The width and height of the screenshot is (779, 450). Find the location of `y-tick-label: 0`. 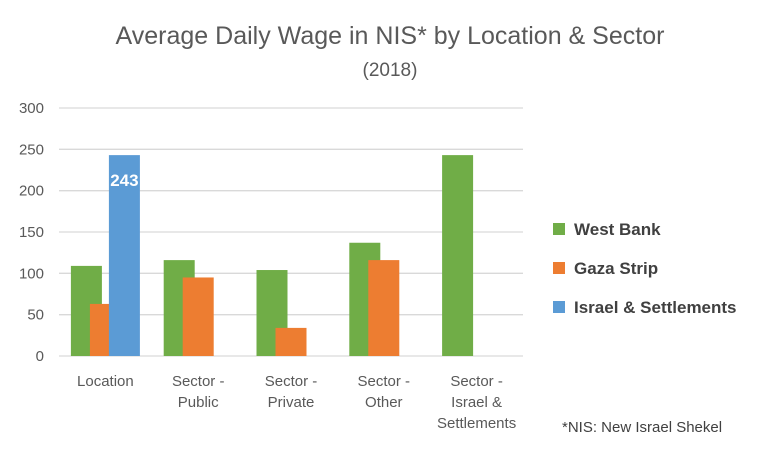

y-tick-label: 0 is located at coordinates (40, 356).